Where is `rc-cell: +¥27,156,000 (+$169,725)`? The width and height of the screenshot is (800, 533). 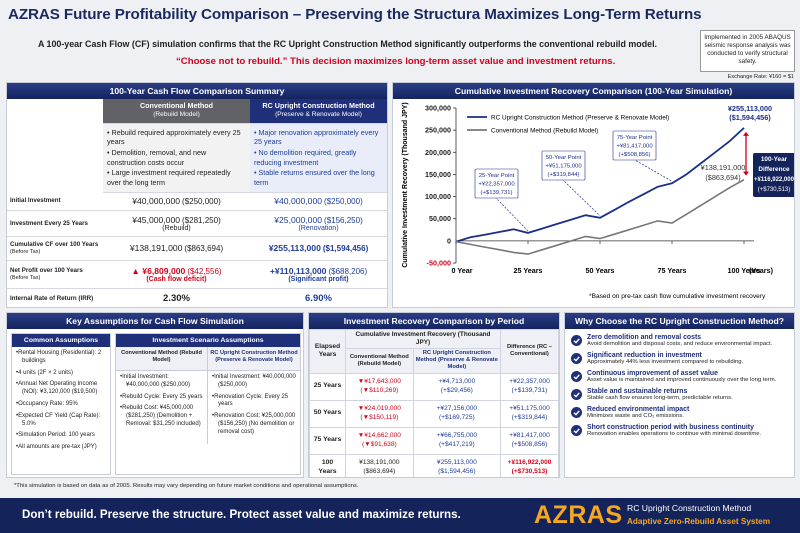 rc-cell: +¥27,156,000 (+$169,725) is located at coordinates (457, 413).